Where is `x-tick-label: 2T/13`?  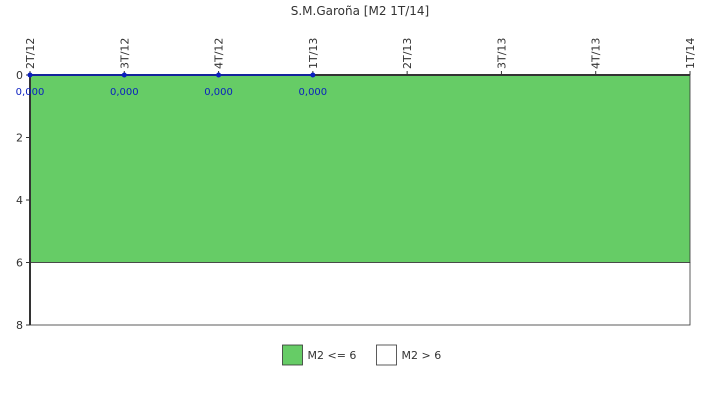
x-tick-label: 2T/13 is located at coordinates (407, 53).